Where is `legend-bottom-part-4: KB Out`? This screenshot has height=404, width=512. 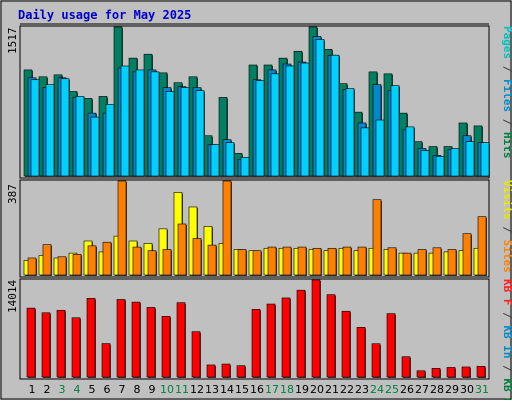
legend-bottom-part-4: KB Out is located at coordinates (506, 389).